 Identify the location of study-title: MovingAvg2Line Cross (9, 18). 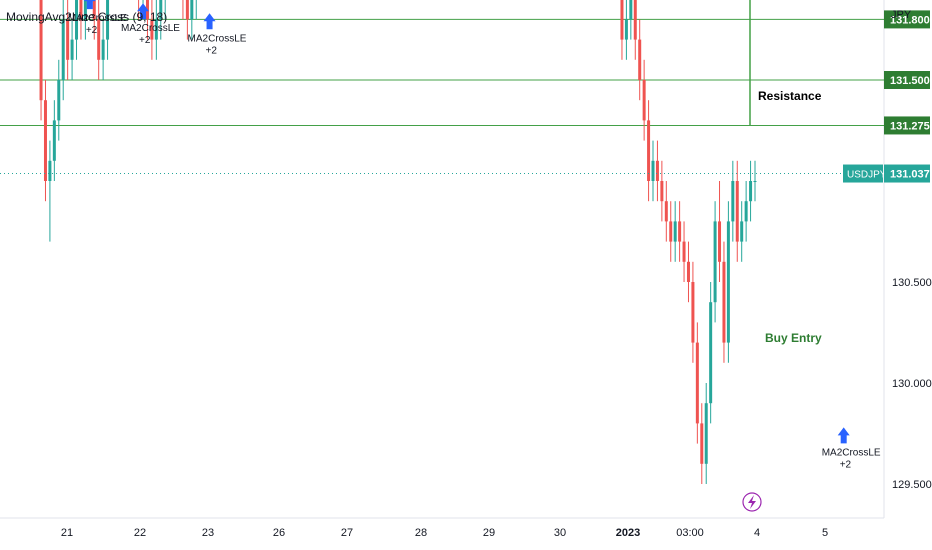
(87, 17).